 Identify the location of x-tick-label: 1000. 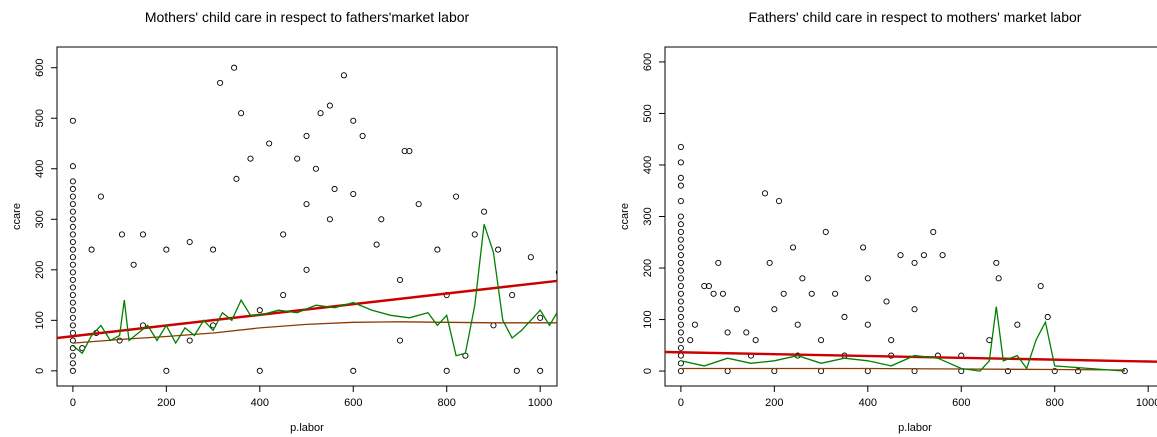
(540, 403).